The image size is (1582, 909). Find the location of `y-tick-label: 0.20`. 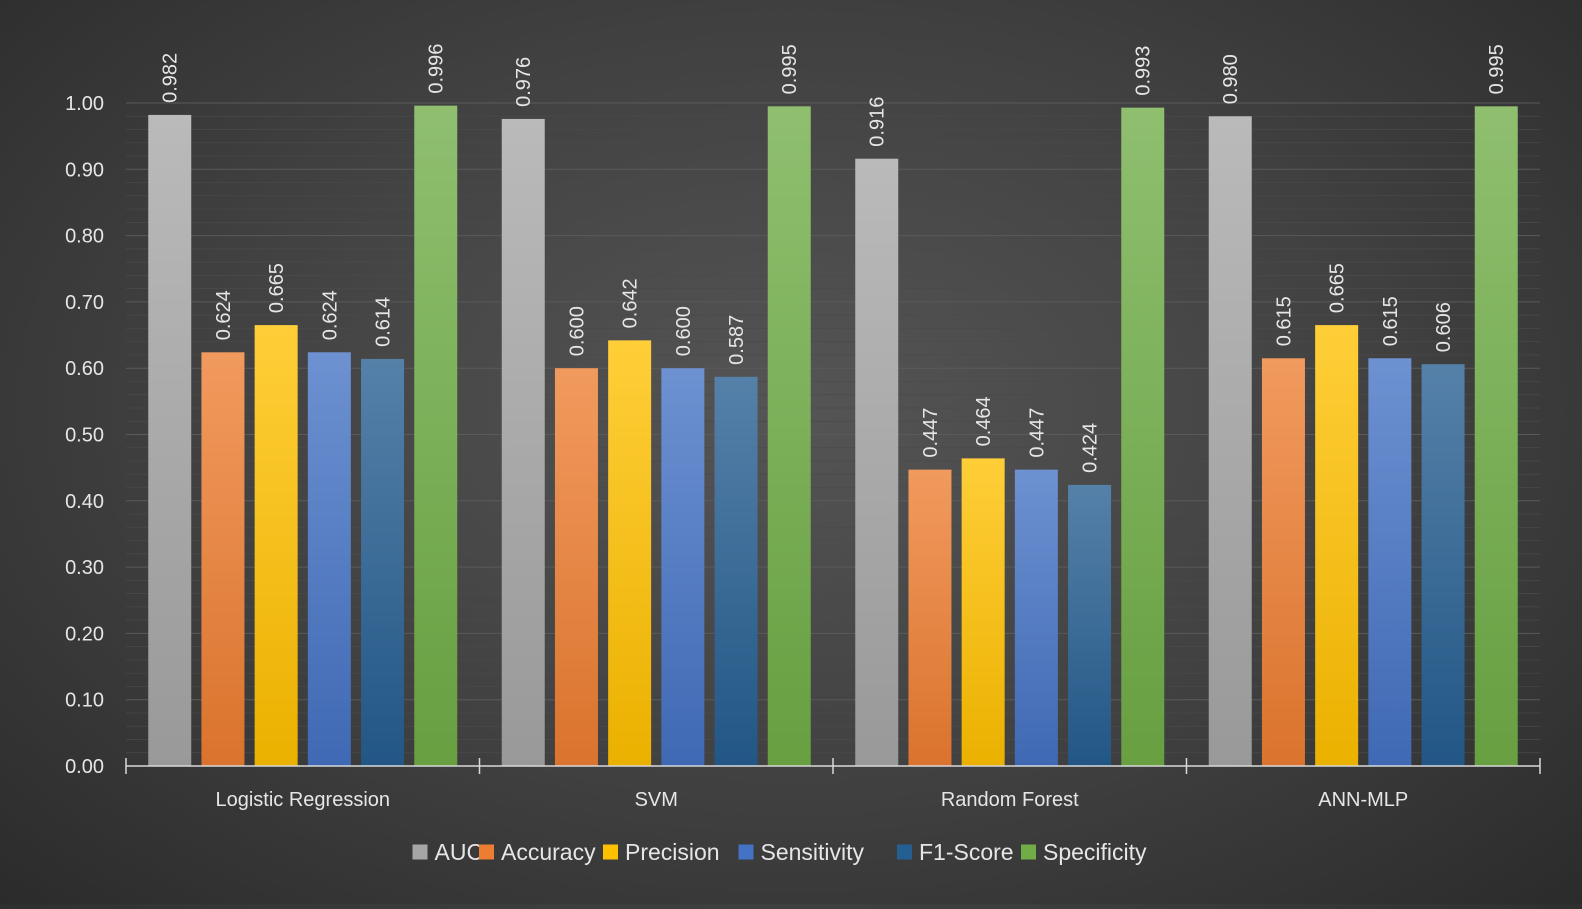

y-tick-label: 0.20 is located at coordinates (84, 634).